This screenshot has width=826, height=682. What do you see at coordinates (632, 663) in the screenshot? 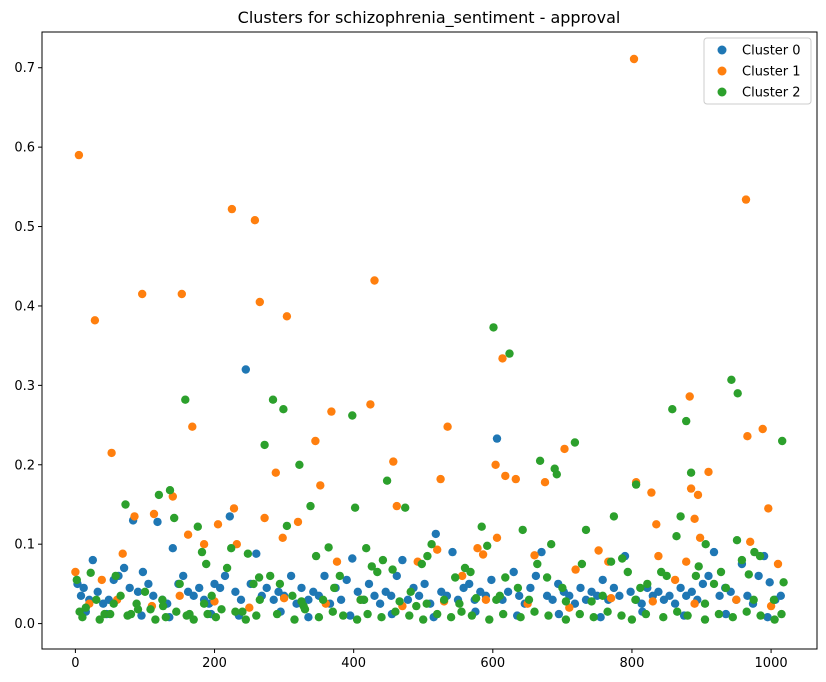
I see `x-tick-label: 800` at bounding box center [632, 663].